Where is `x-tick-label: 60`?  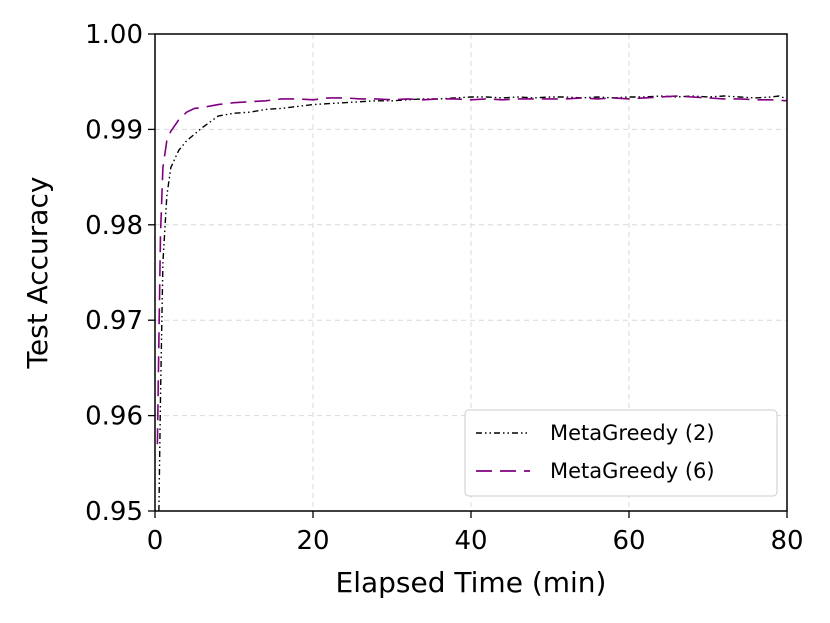
x-tick-label: 60 is located at coordinates (628, 541).